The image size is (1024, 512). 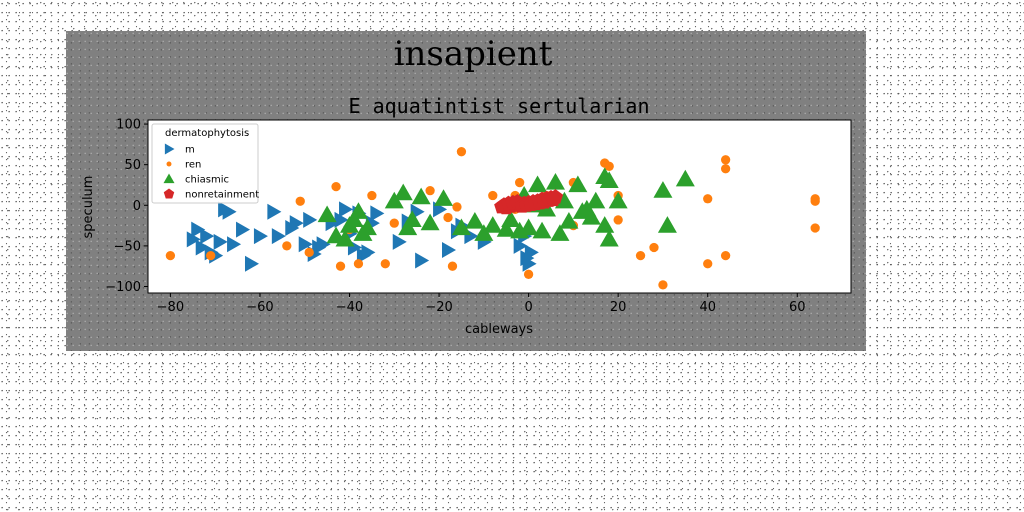 What do you see at coordinates (169, 193) in the screenshot?
I see `legend-marker-nonretainment` at bounding box center [169, 193].